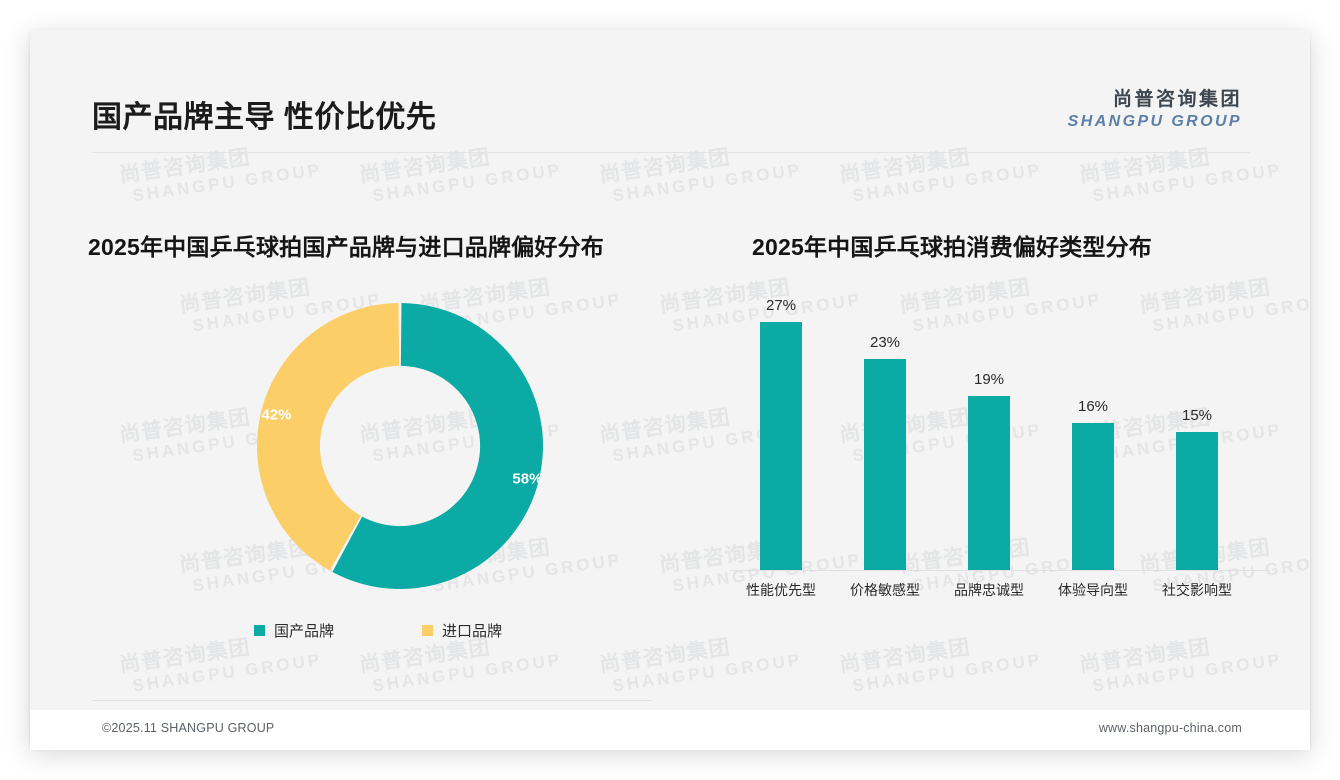 This screenshot has width=1340, height=780. I want to click on brand-logo: 尚普咨询集团 SHANGPU GROUP, so click(1155, 109).